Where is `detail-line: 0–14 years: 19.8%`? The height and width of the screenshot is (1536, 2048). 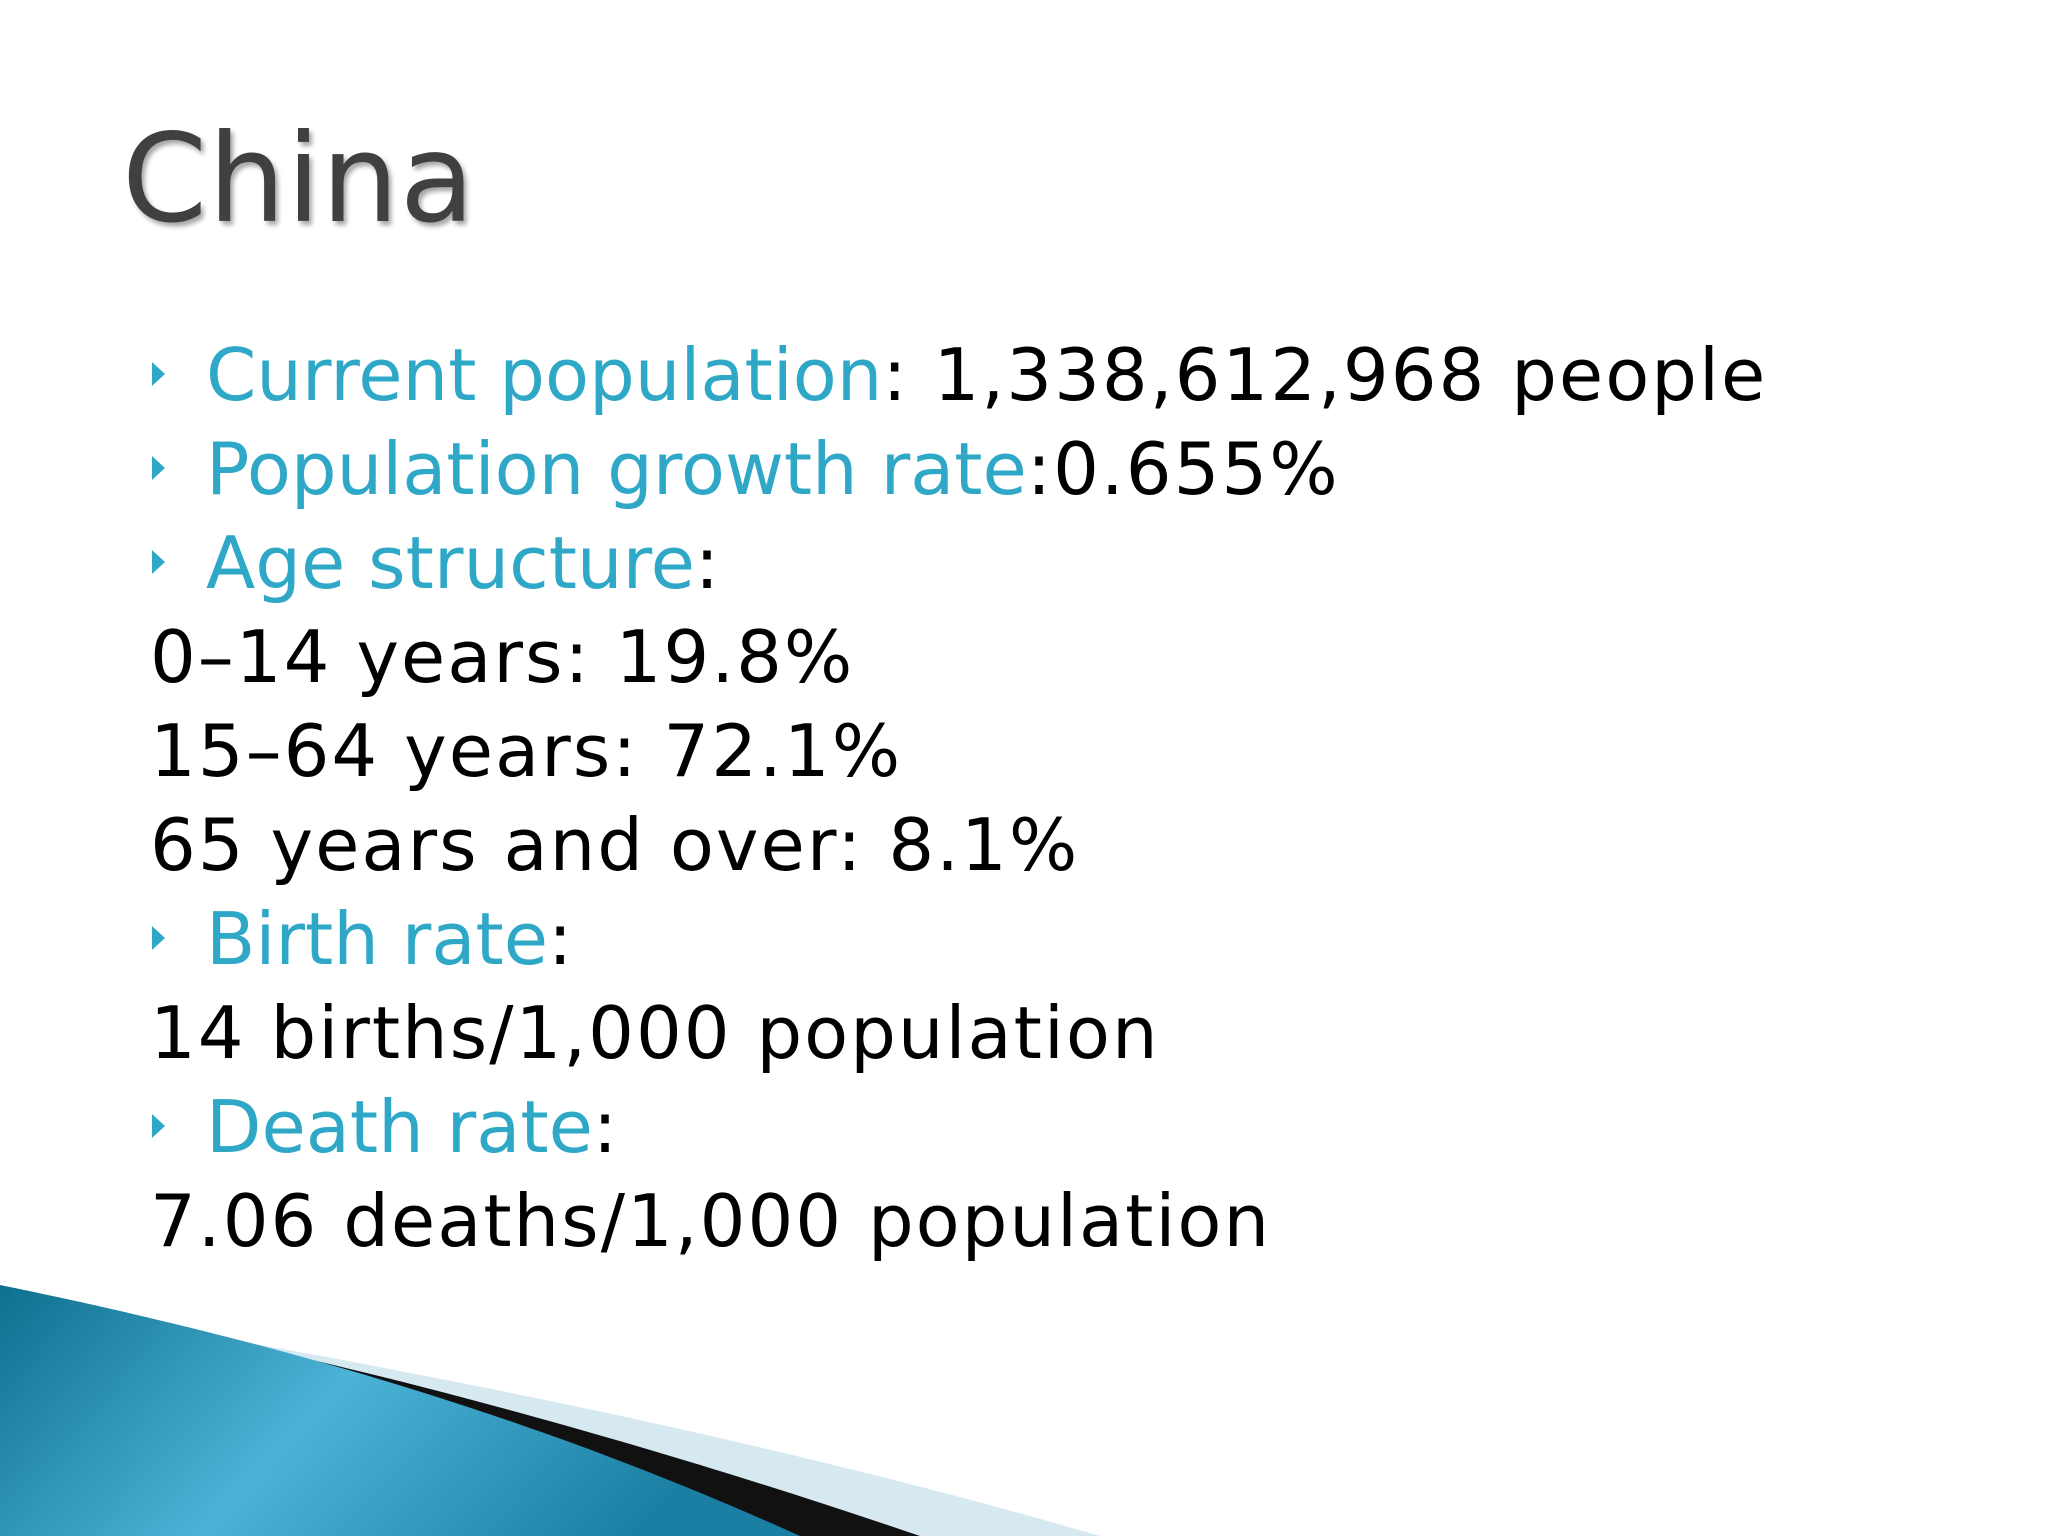
detail-line: 0–14 years: 19.8% is located at coordinates (502, 657).